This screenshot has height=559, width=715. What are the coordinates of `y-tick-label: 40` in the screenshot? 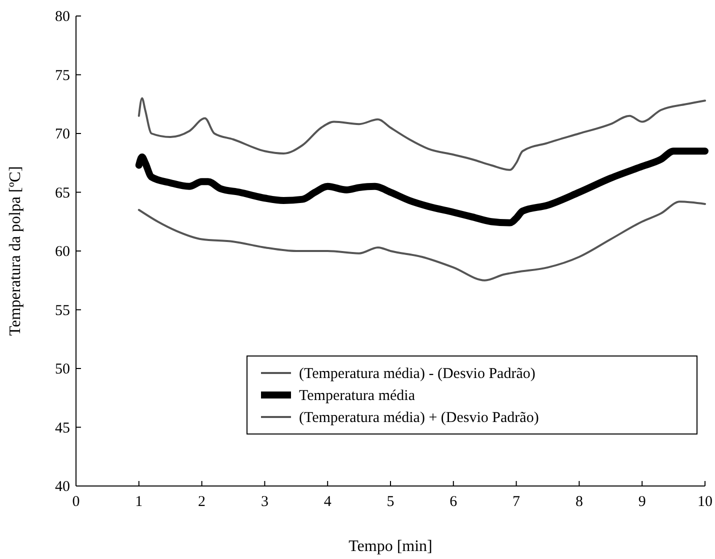 It's located at (62, 487).